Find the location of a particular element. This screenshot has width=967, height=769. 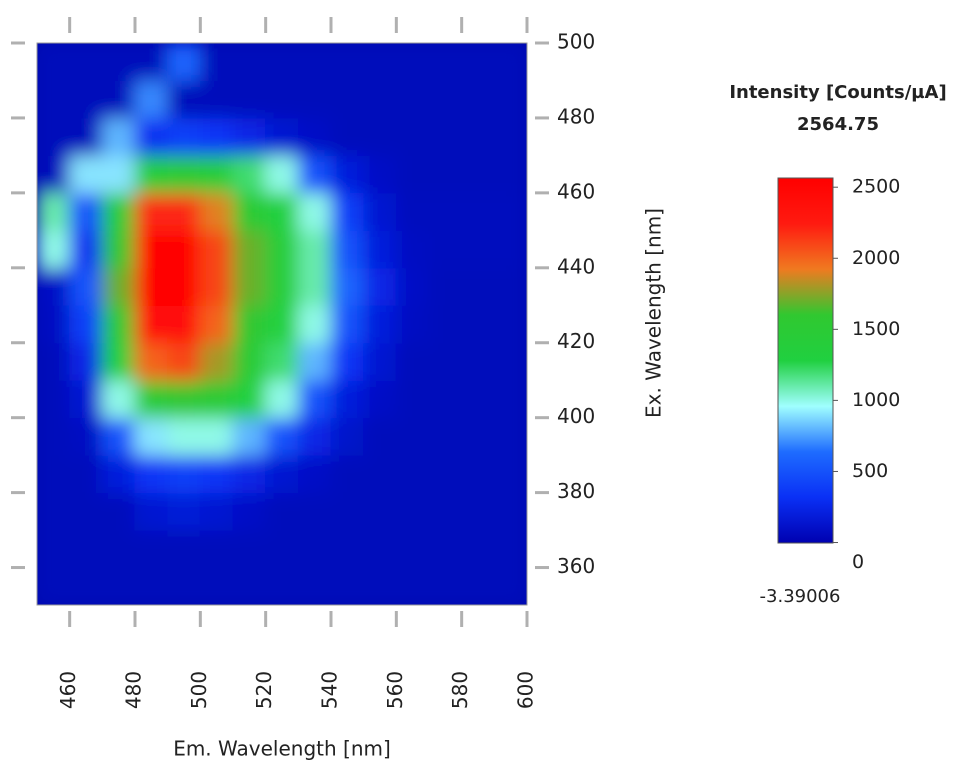

x-tick-label: 600 is located at coordinates (526, 690).